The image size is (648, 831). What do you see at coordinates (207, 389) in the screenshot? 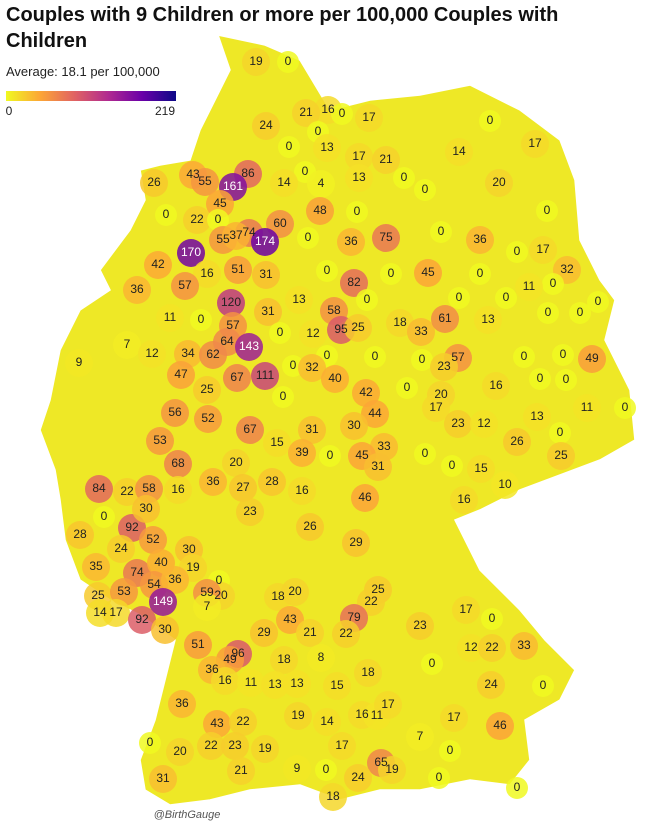
I see `district-value: 25` at bounding box center [207, 389].